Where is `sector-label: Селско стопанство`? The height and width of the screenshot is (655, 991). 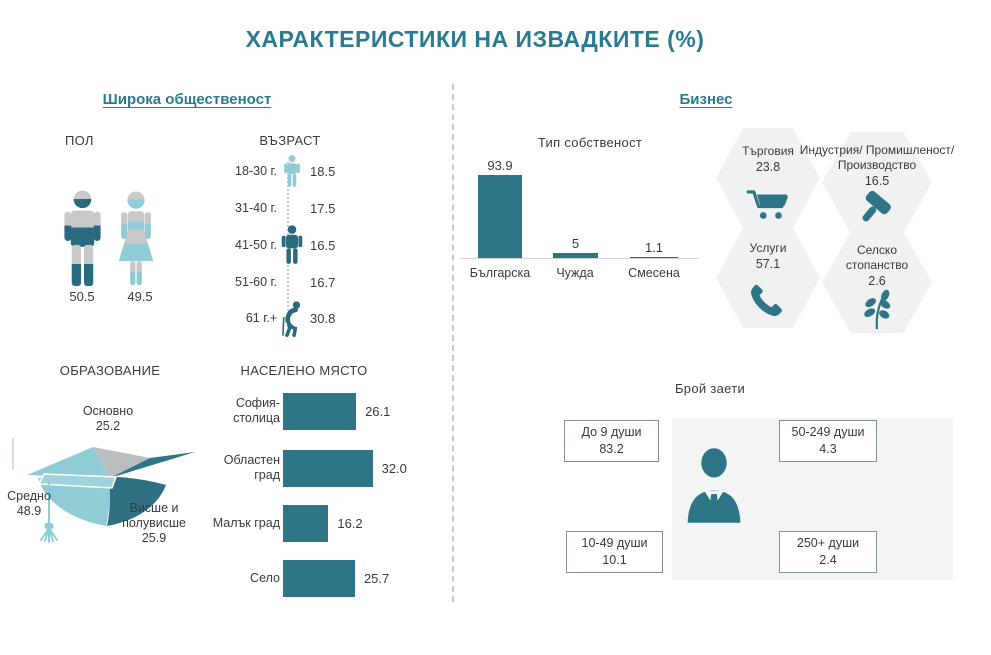
sector-label: Селско стопанство is located at coordinates (877, 257).